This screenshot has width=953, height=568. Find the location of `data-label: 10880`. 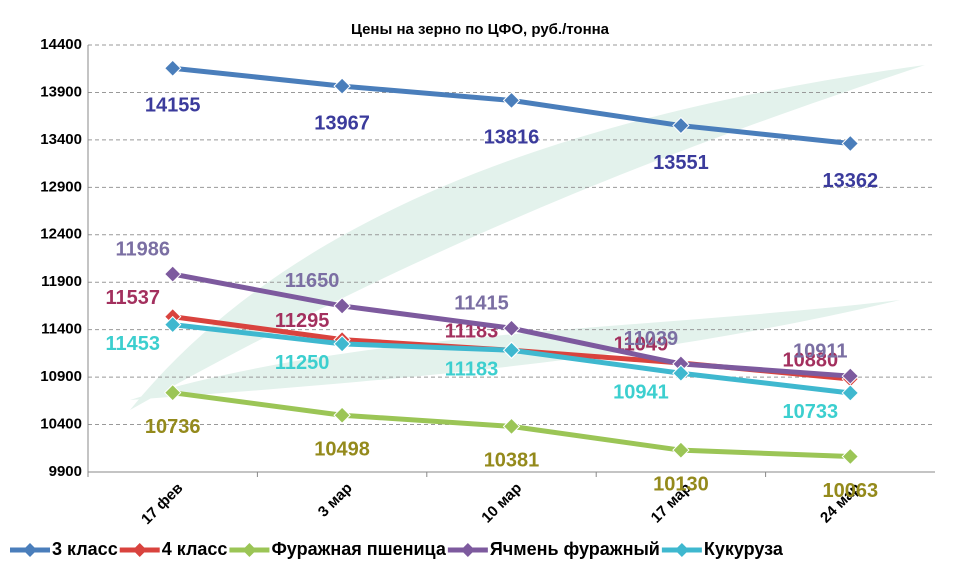

data-label: 10880 is located at coordinates (810, 360).